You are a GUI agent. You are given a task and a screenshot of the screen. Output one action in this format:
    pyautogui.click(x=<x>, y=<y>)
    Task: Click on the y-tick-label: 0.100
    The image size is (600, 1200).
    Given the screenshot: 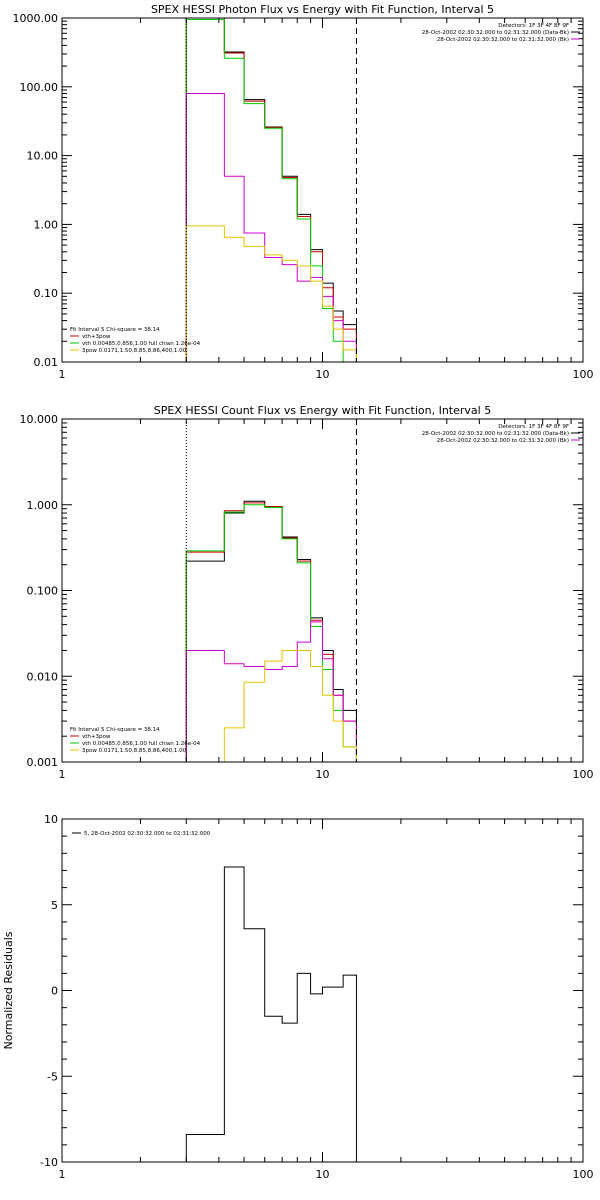 What is the action you would take?
    pyautogui.click(x=43, y=591)
    